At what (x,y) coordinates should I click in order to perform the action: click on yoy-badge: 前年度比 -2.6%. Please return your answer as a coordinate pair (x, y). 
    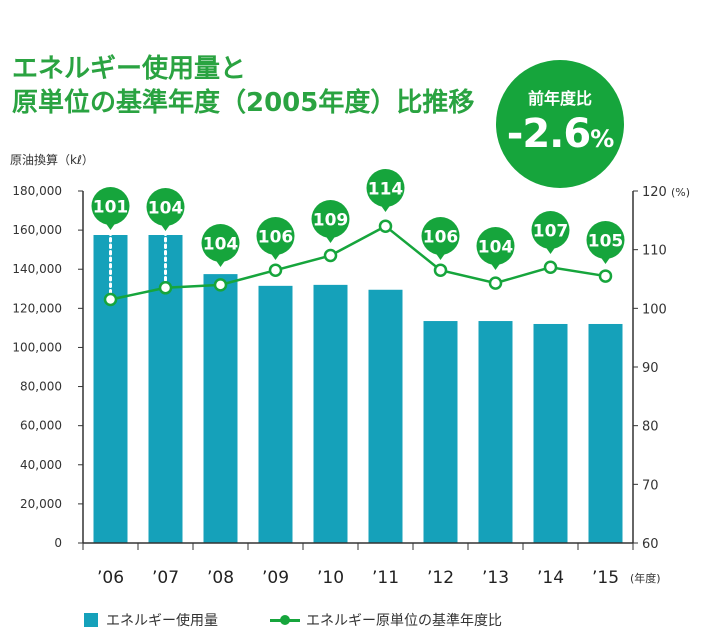
    Looking at the image, I should click on (560, 124).